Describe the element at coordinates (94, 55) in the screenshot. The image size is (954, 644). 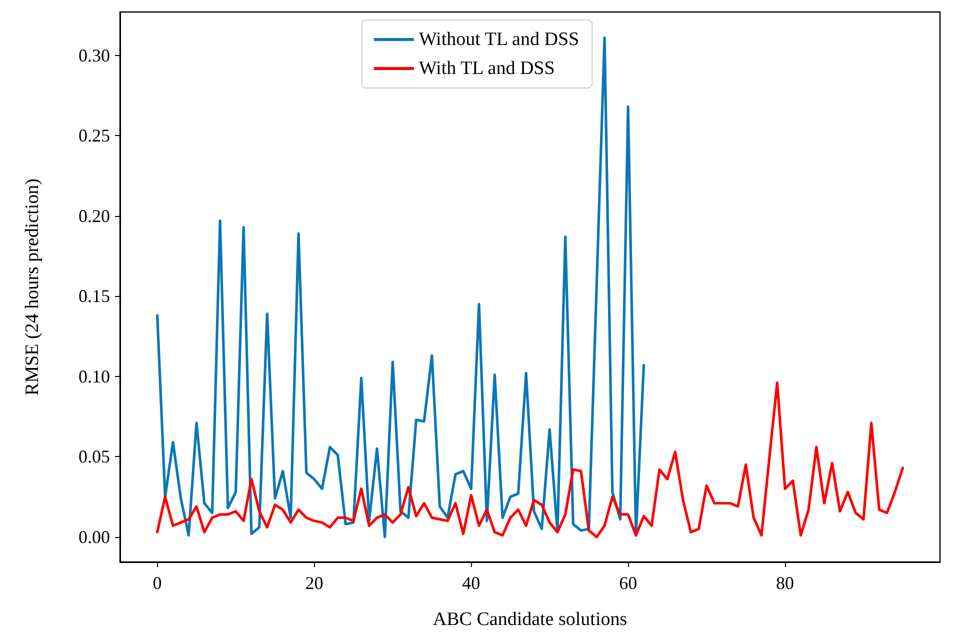
I see `y-tick-label: 0.30` at that location.